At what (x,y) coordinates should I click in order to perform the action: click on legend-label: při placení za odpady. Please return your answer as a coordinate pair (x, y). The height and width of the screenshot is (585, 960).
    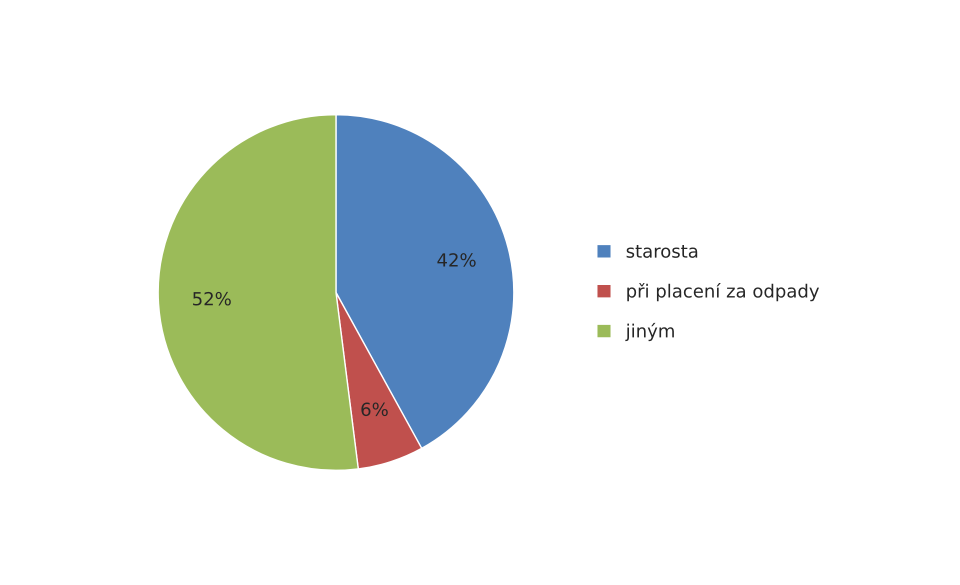
    Looking at the image, I should click on (723, 292).